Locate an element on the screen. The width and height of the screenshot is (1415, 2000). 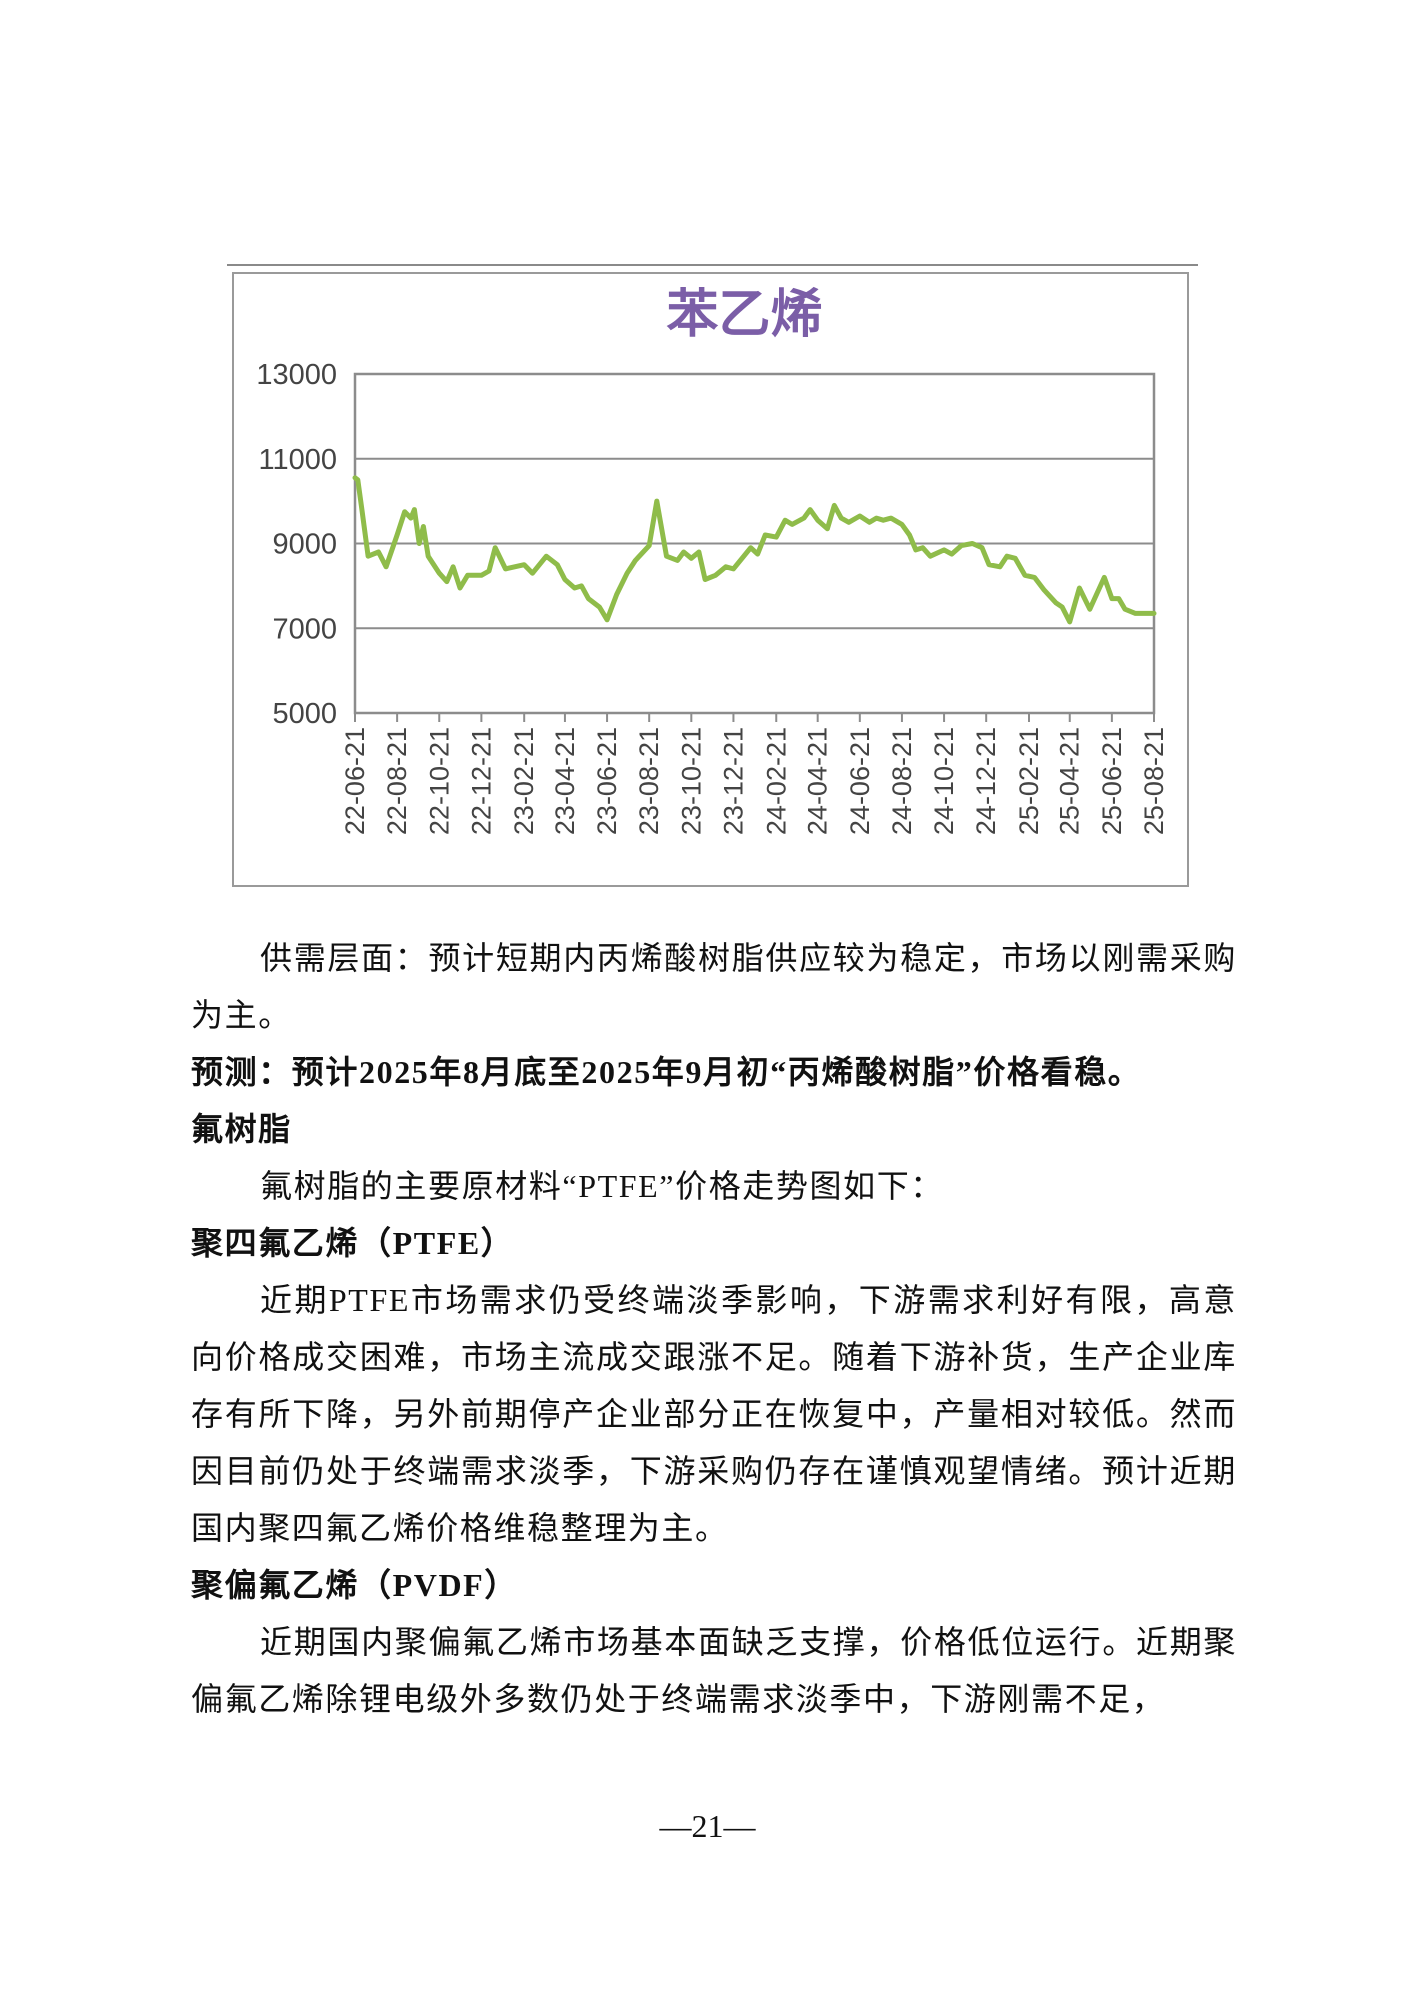
x-tick-label: 23-02-21 is located at coordinates (524, 781).